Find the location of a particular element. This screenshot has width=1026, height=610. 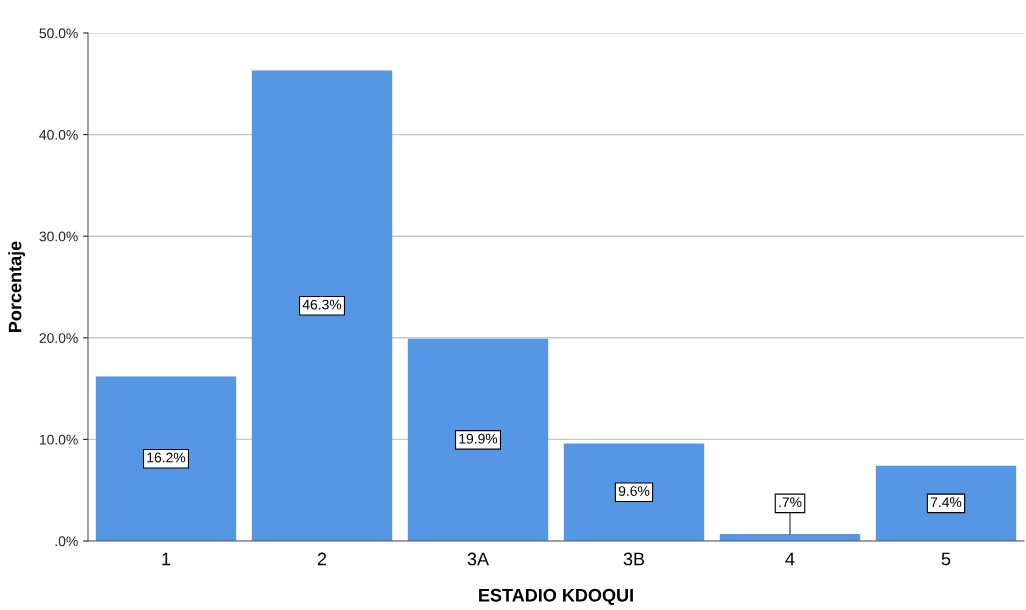

y-tick-label: 40.0% is located at coordinates (58, 134).